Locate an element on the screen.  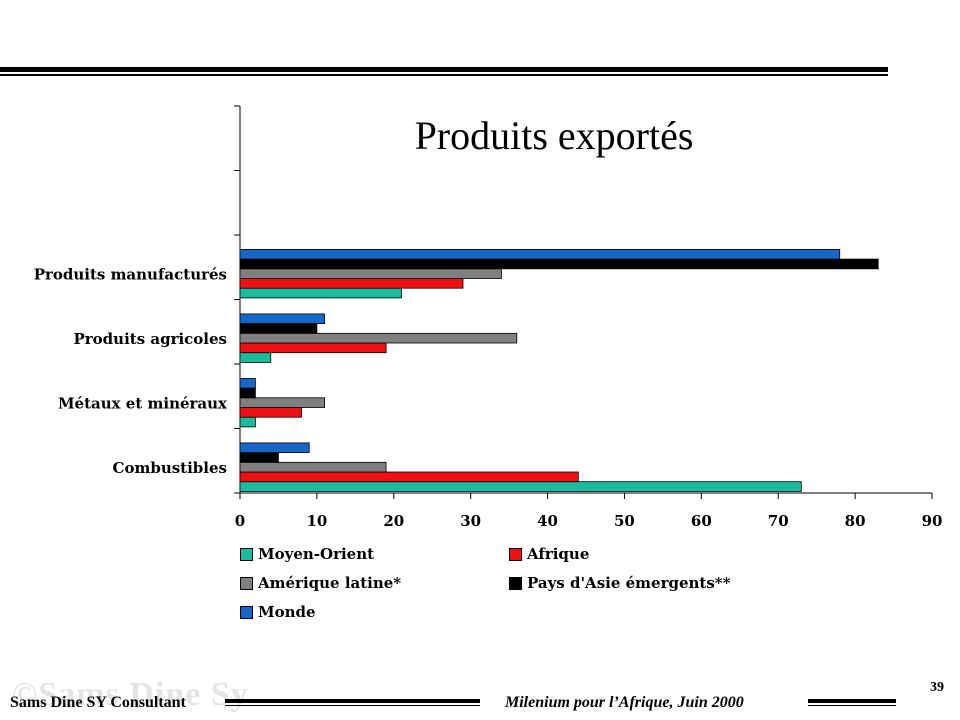
legend-item: Pays d'Asie émergents** is located at coordinates (619, 583).